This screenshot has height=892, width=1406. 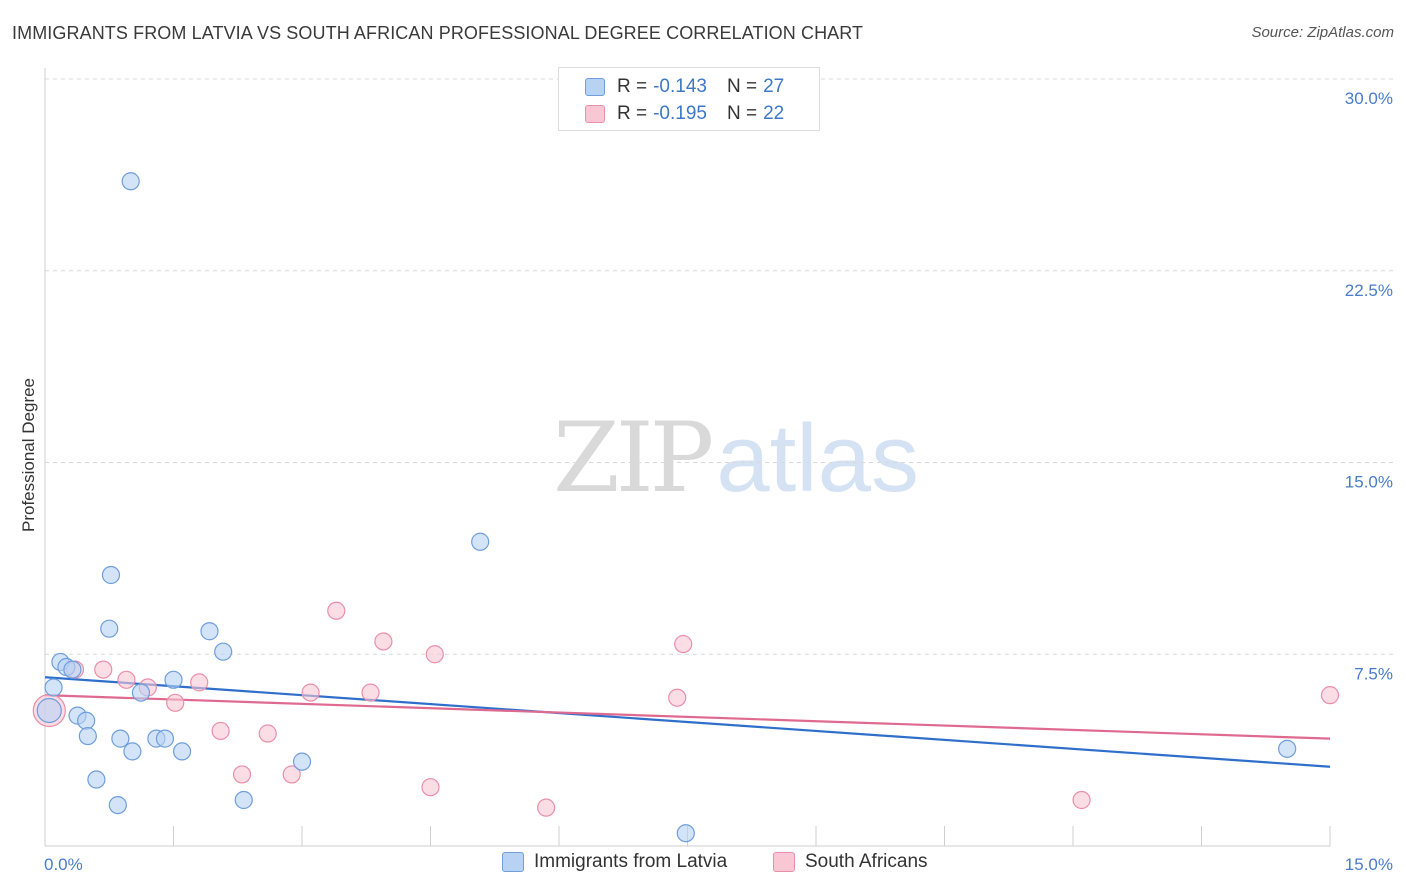 What do you see at coordinates (1322, 32) in the screenshot?
I see `source-credit: Source: ZipAtlas.com` at bounding box center [1322, 32].